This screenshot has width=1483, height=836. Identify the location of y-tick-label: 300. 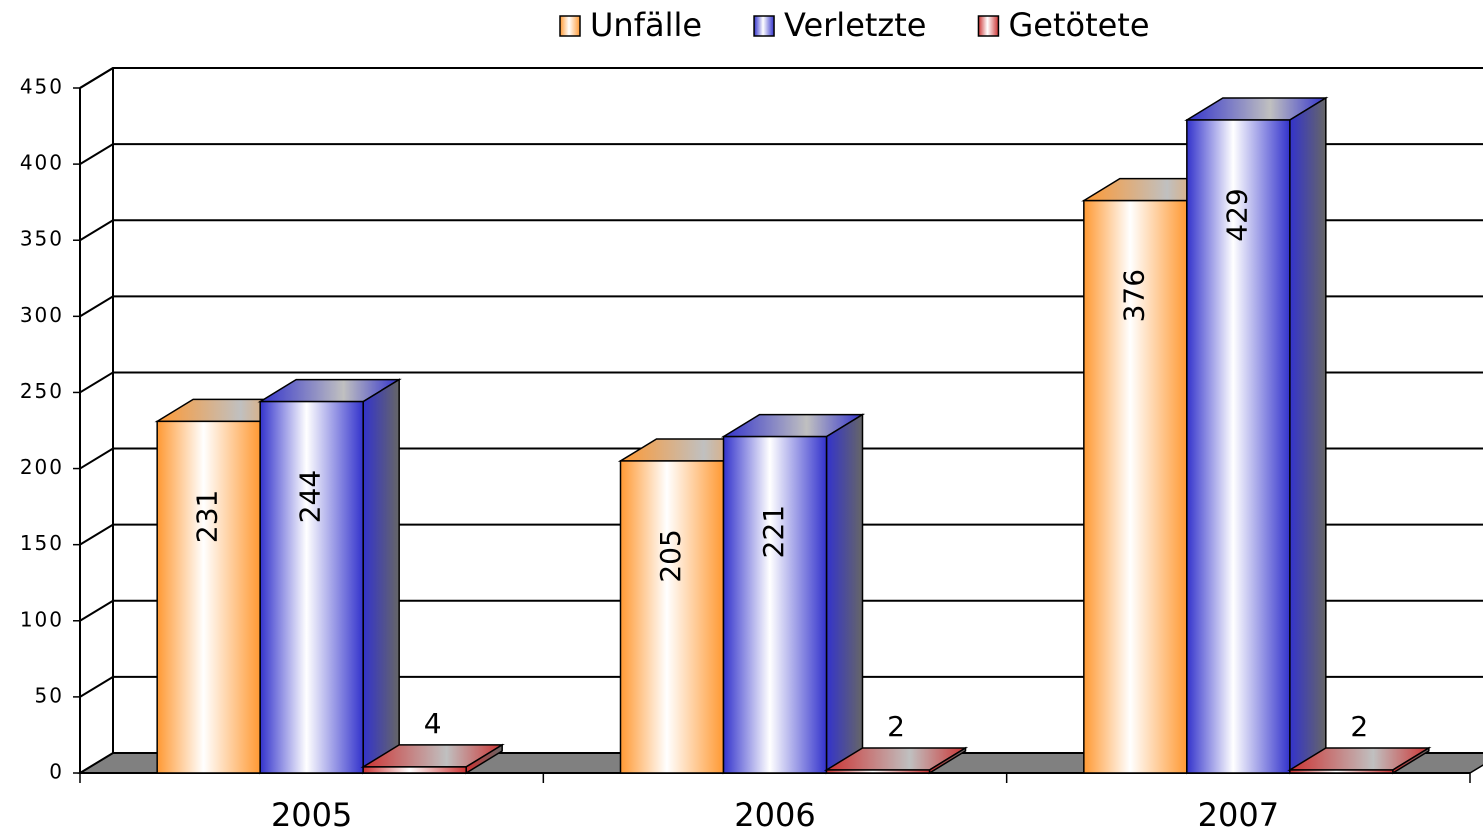
(42, 315).